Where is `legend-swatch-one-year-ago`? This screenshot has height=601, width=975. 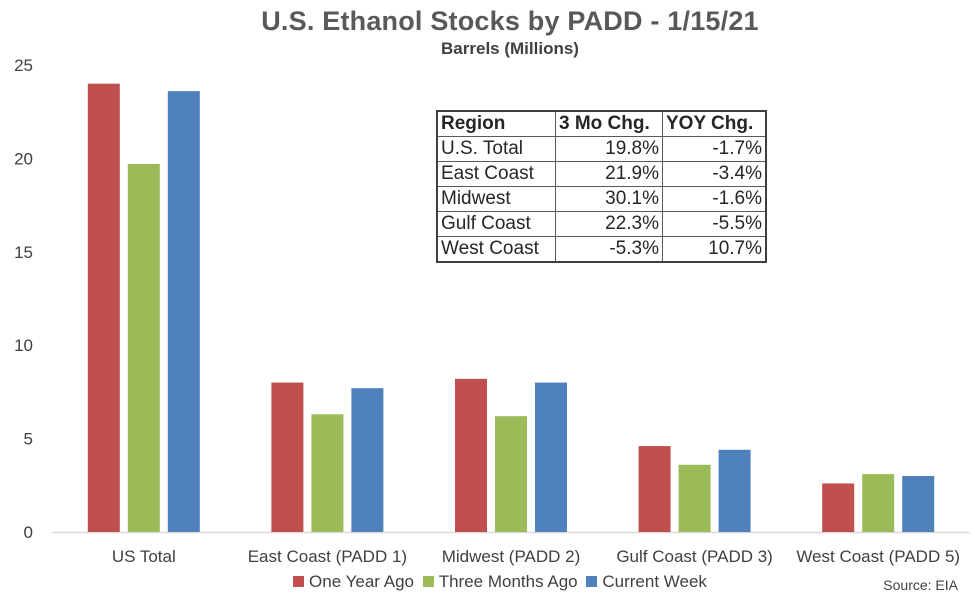
legend-swatch-one-year-ago is located at coordinates (299, 581).